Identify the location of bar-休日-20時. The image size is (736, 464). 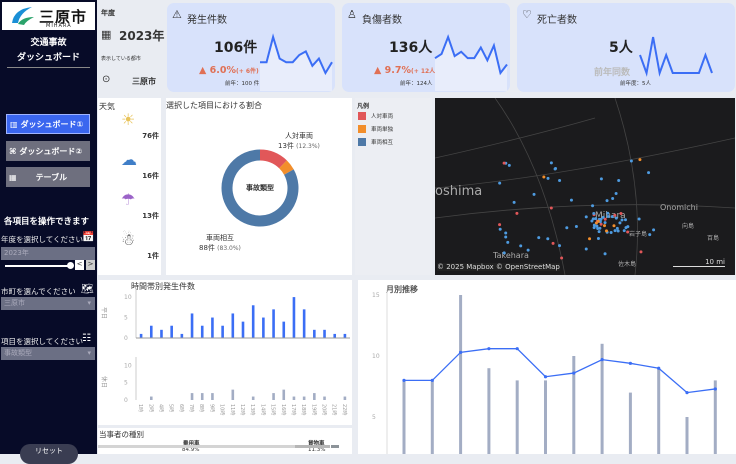
(324, 398).